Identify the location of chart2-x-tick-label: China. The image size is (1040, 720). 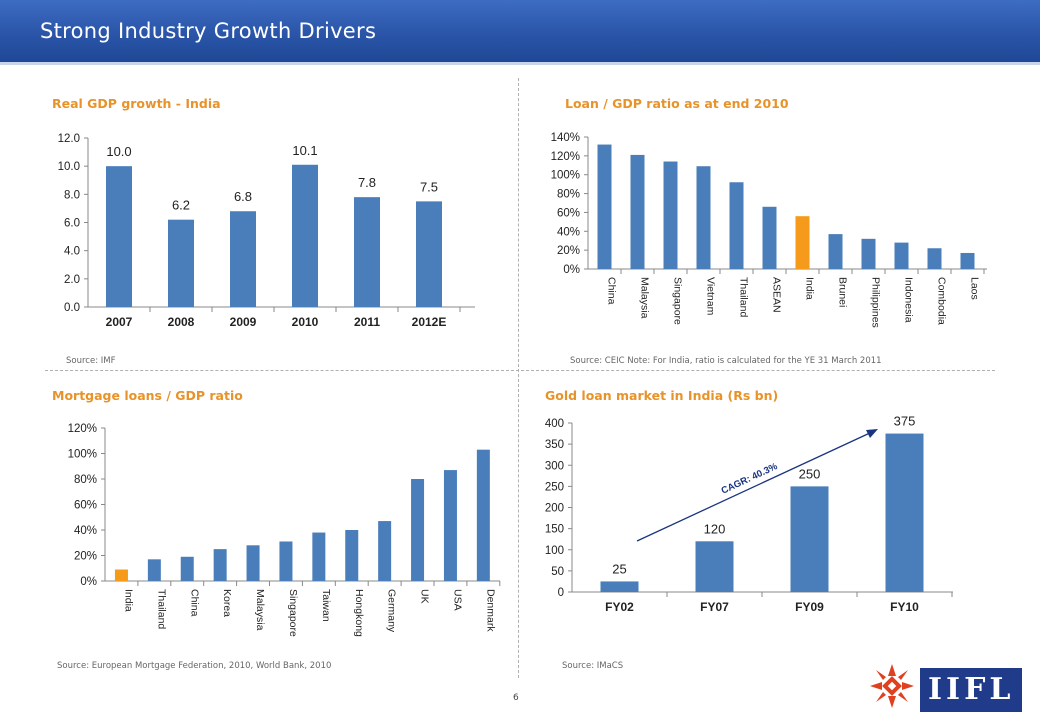
(194, 603).